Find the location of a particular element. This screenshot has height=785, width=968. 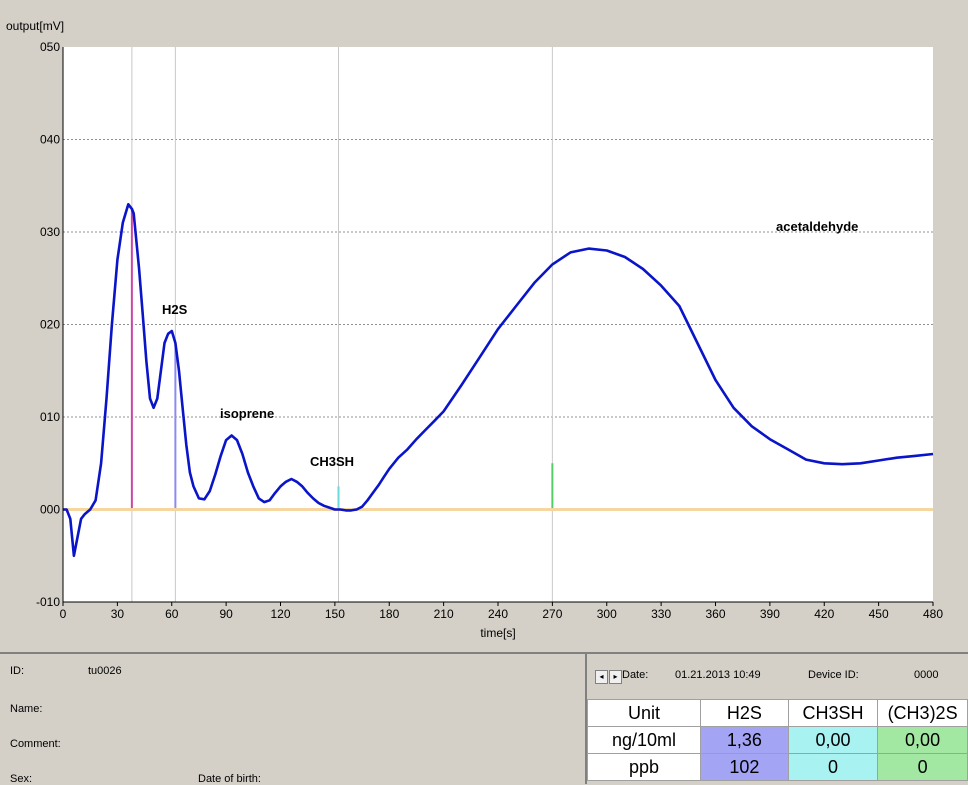

x-tick-label: 0 is located at coordinates (63, 614).